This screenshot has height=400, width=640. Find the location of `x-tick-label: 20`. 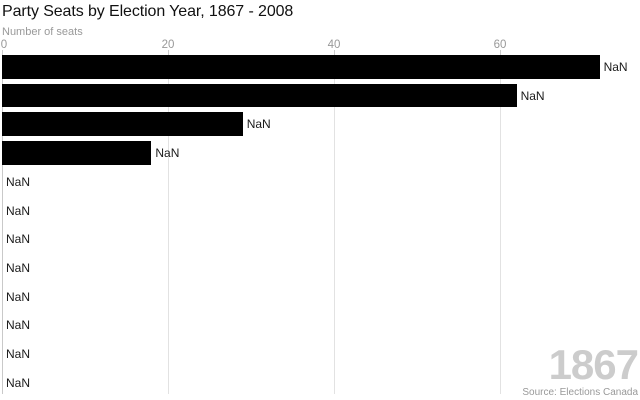

x-tick-label: 20 is located at coordinates (168, 45).